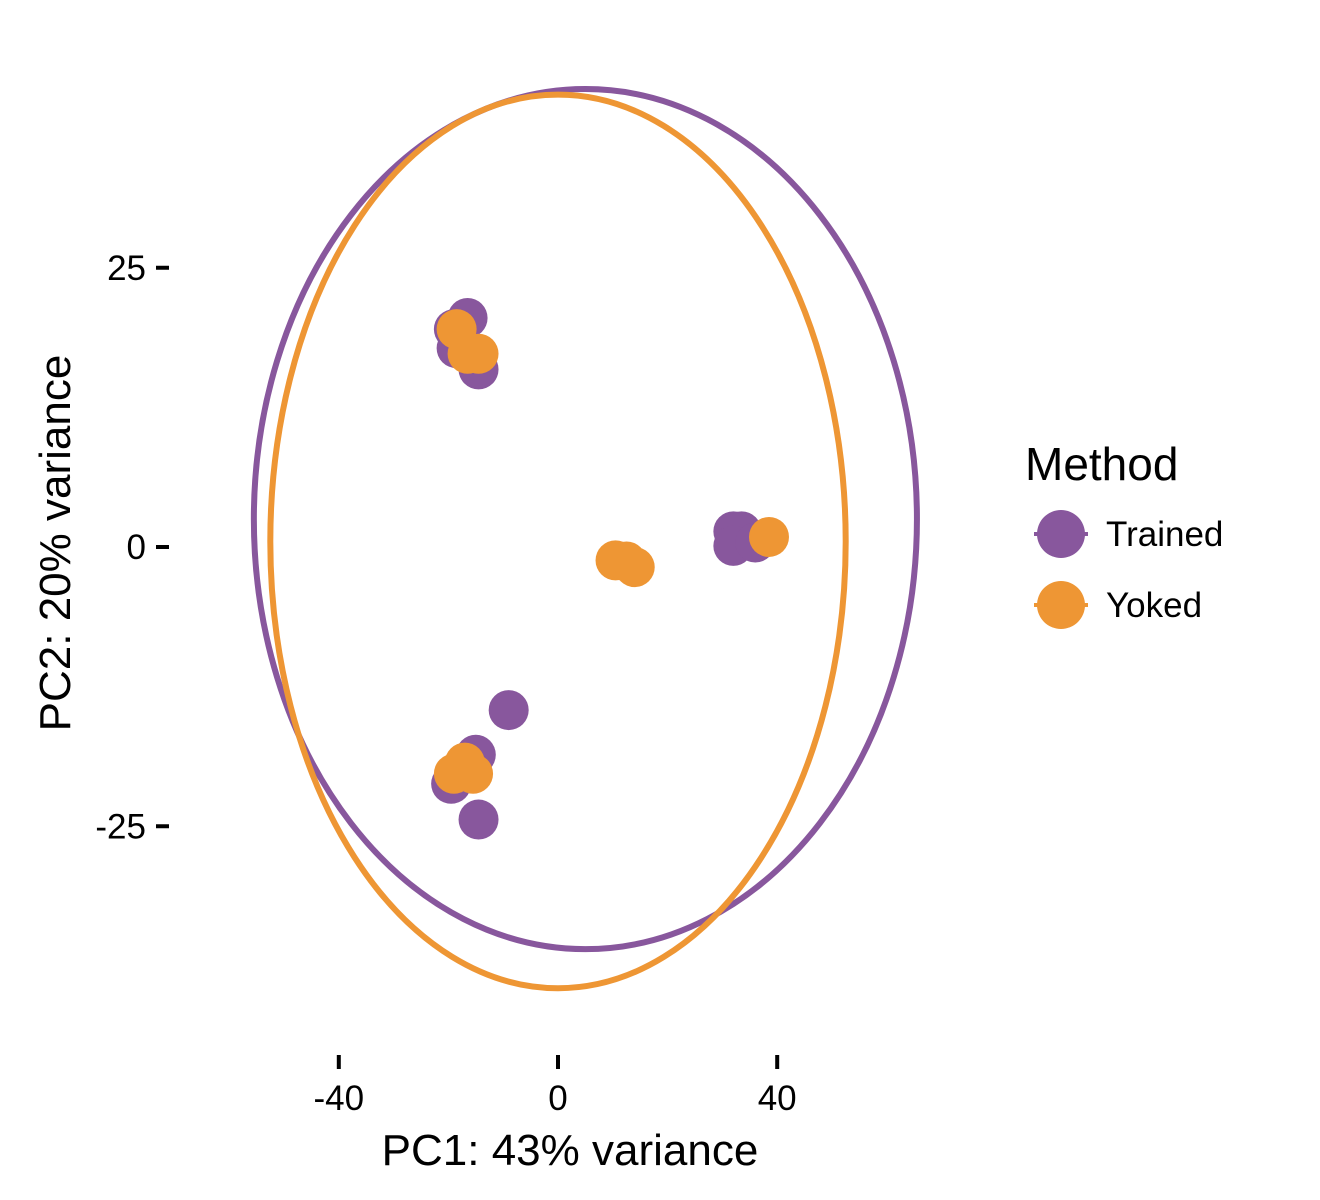 Image resolution: width=1320 pixels, height=1200 pixels. Describe the element at coordinates (1101, 464) in the screenshot. I see `legend-title: Method` at that location.